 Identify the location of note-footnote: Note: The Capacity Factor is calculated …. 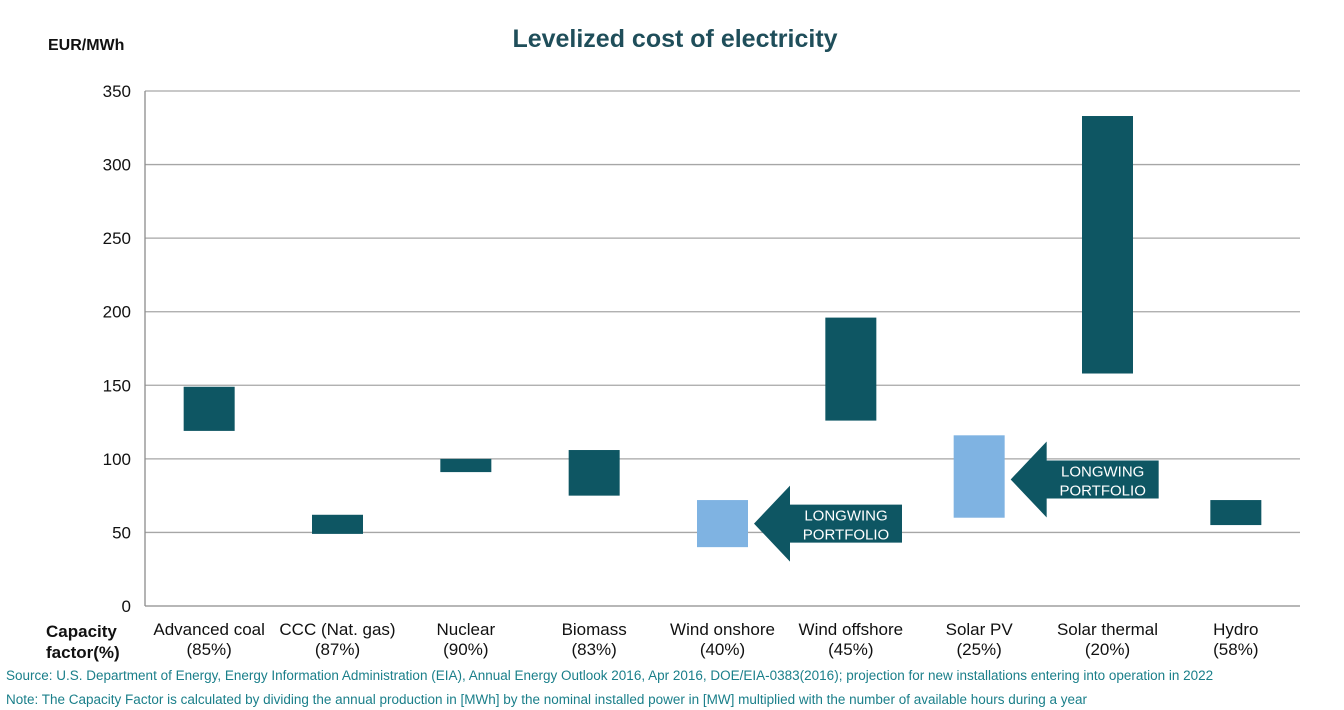
(547, 699).